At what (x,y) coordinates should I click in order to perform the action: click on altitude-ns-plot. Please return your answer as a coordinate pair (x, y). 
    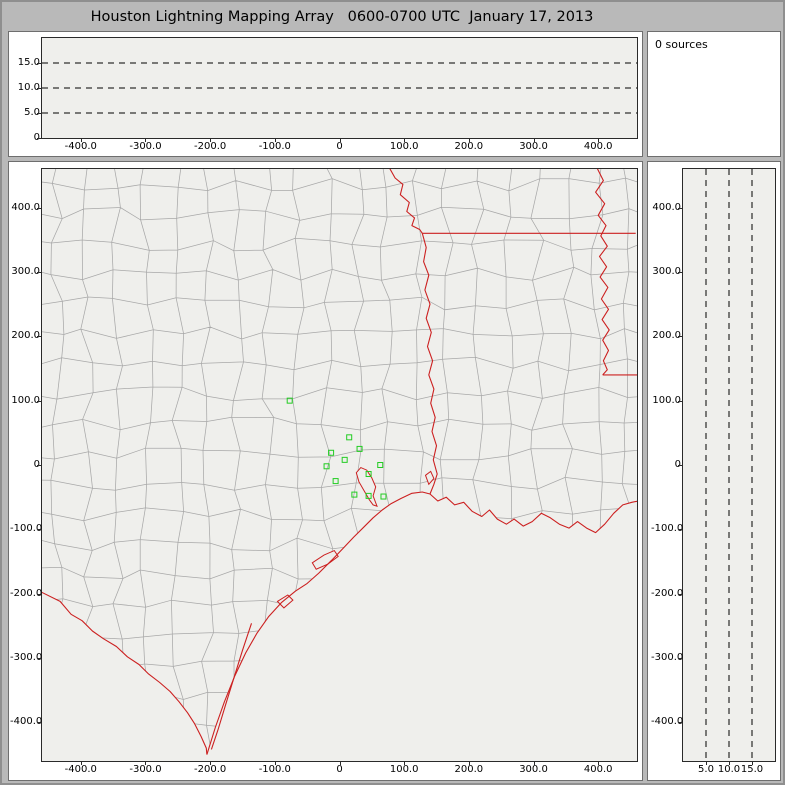
    Looking at the image, I should click on (729, 465).